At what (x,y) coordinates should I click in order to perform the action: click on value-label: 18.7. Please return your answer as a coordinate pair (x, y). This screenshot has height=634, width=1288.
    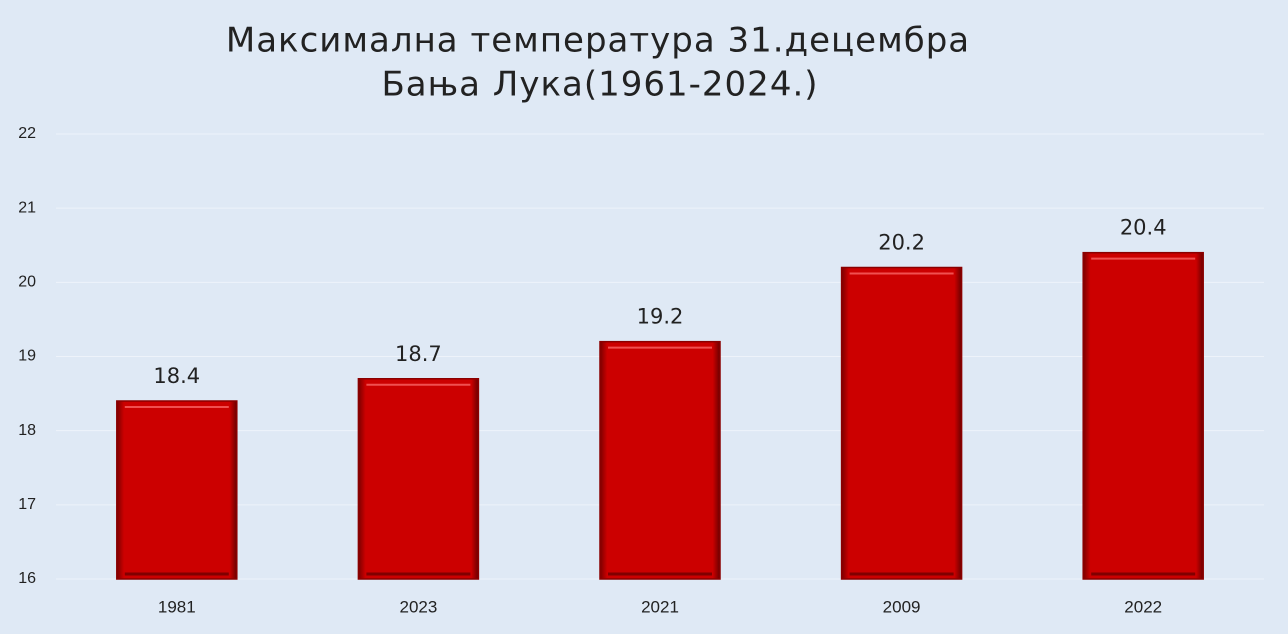
    Looking at the image, I should click on (418, 354).